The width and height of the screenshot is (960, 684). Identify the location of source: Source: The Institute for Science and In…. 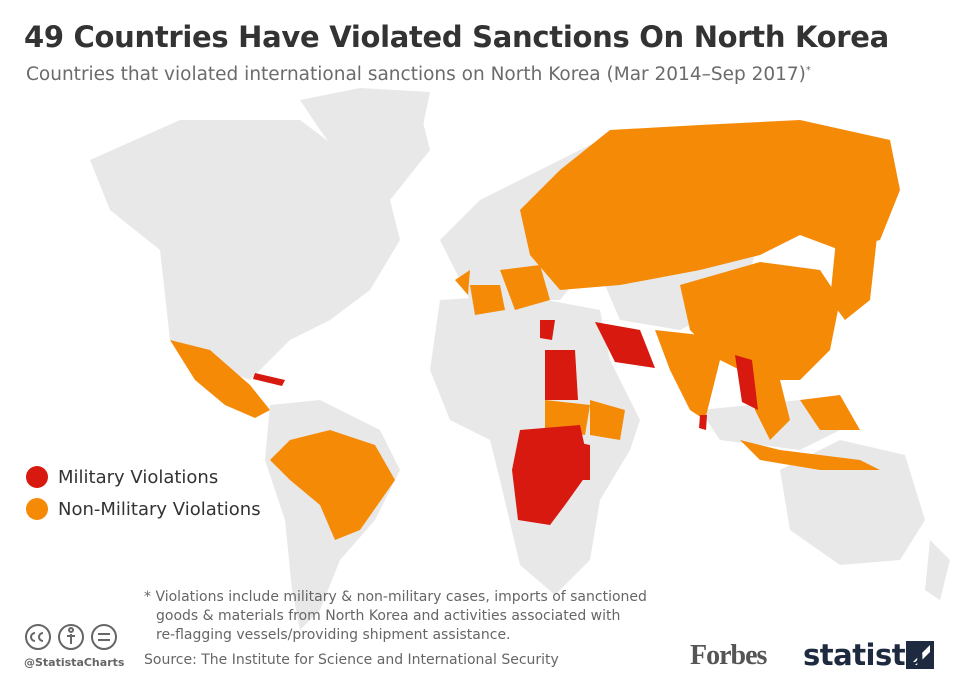
(351, 660).